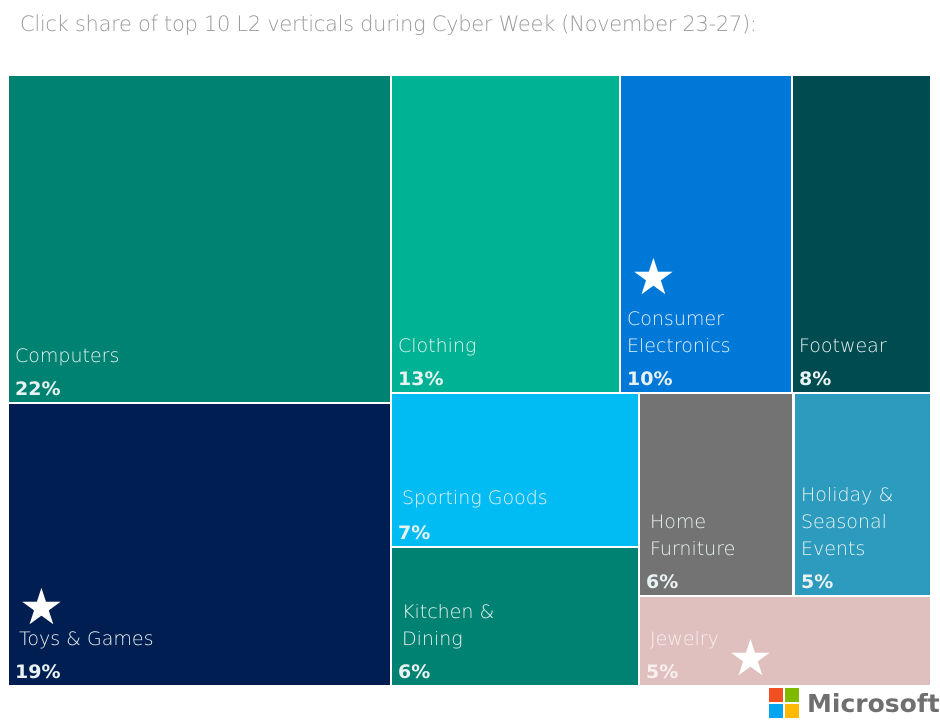 The width and height of the screenshot is (940, 724). What do you see at coordinates (706, 234) in the screenshot?
I see `treemap-tile: Consumer Electronics 10% ★` at bounding box center [706, 234].